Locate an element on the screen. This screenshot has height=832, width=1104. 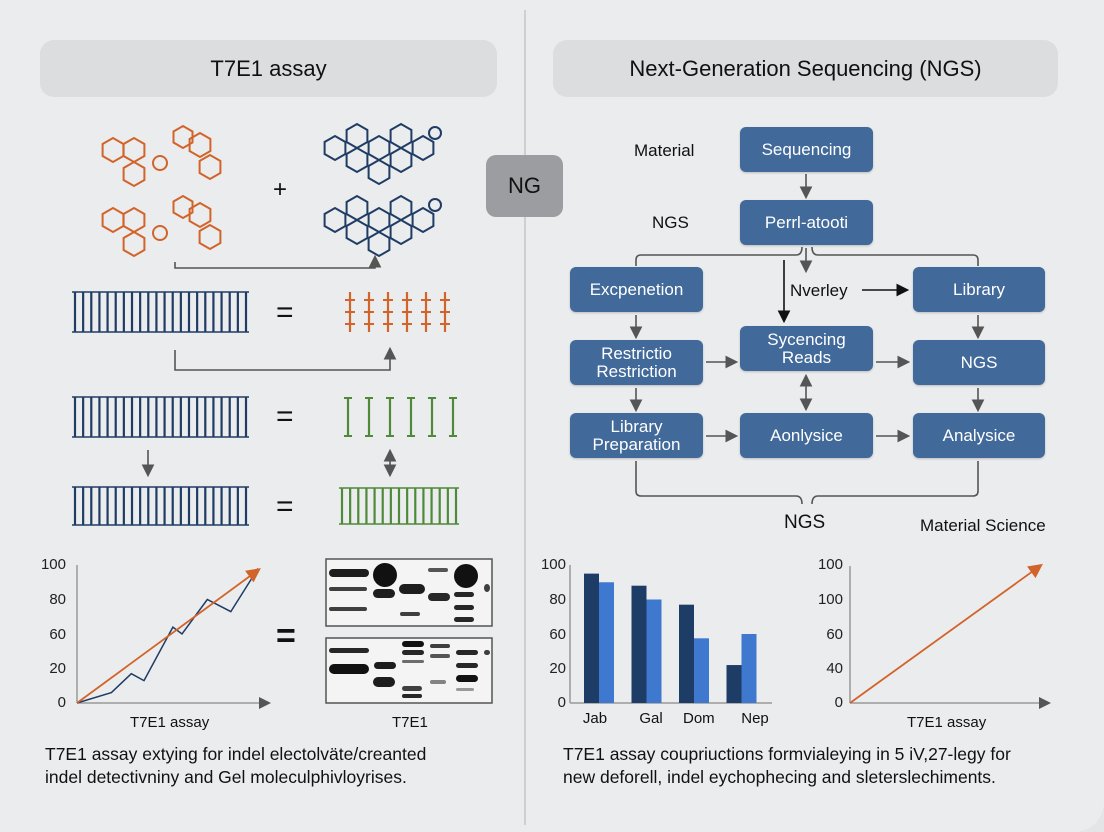
bar-dom-s1 is located at coordinates (686, 653).